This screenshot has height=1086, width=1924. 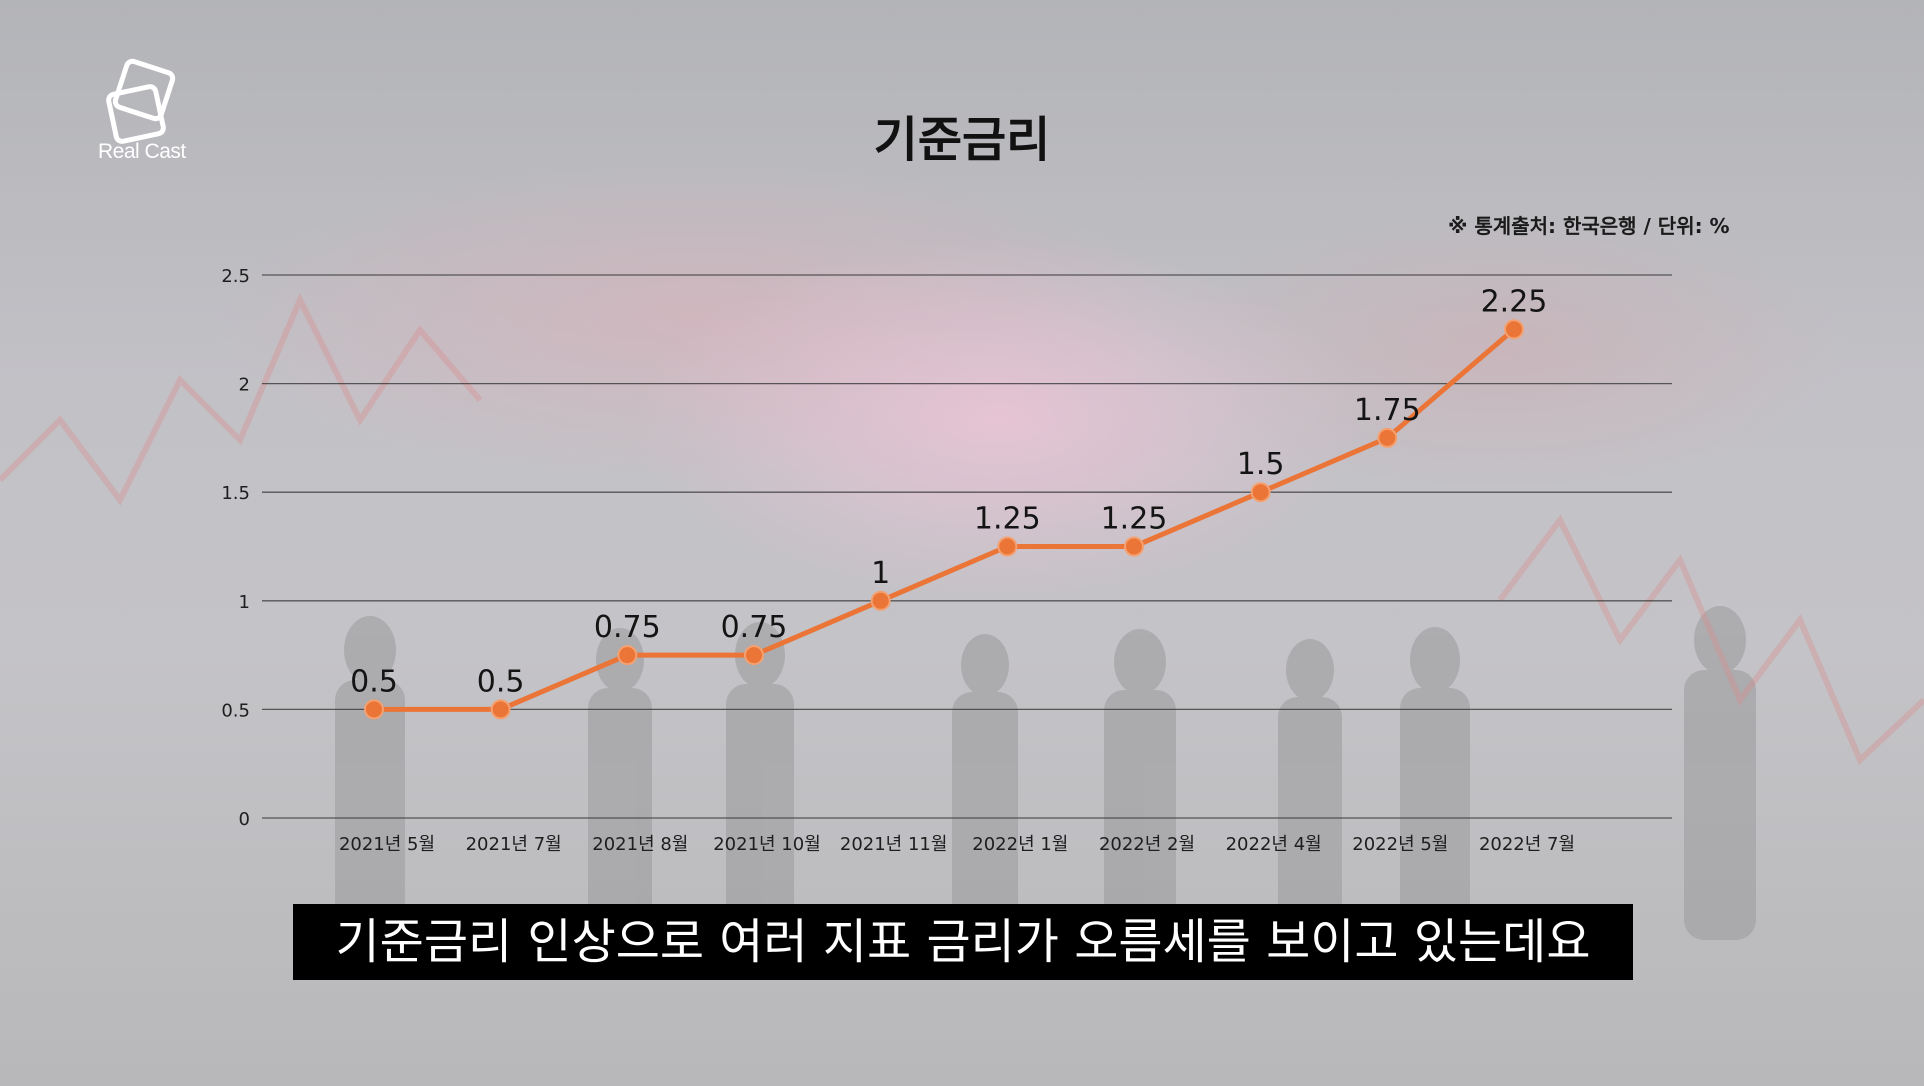 What do you see at coordinates (1527, 844) in the screenshot?
I see `x-tick-label: 2022년 7월` at bounding box center [1527, 844].